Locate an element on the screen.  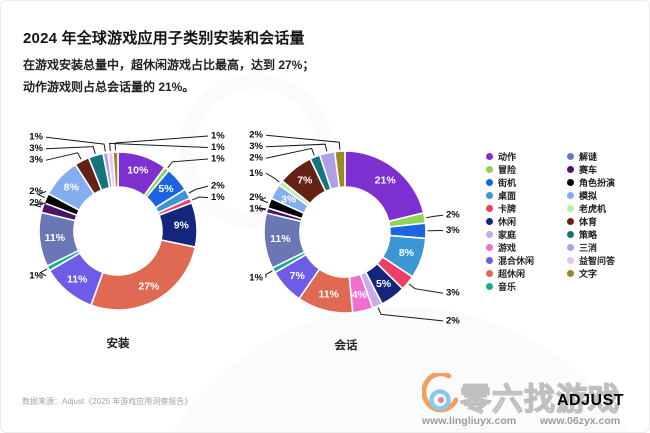
legend-item-label: 策略 is located at coordinates (588, 235).